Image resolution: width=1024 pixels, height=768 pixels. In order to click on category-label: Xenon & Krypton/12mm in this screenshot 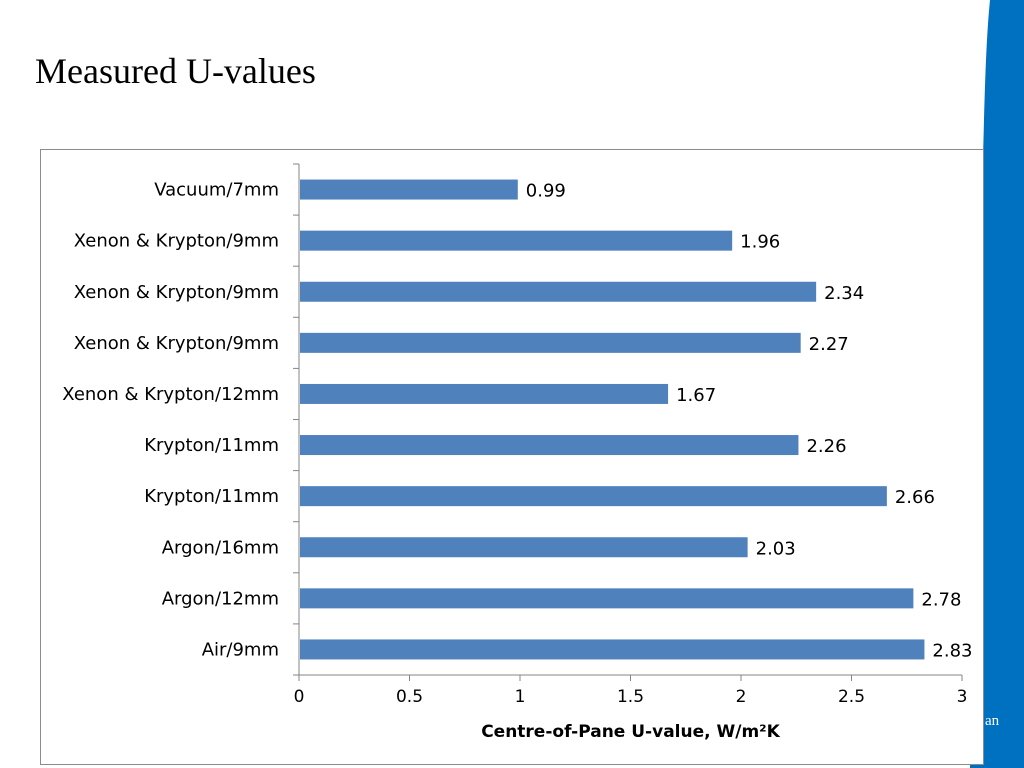, I will do `click(170, 394)`.